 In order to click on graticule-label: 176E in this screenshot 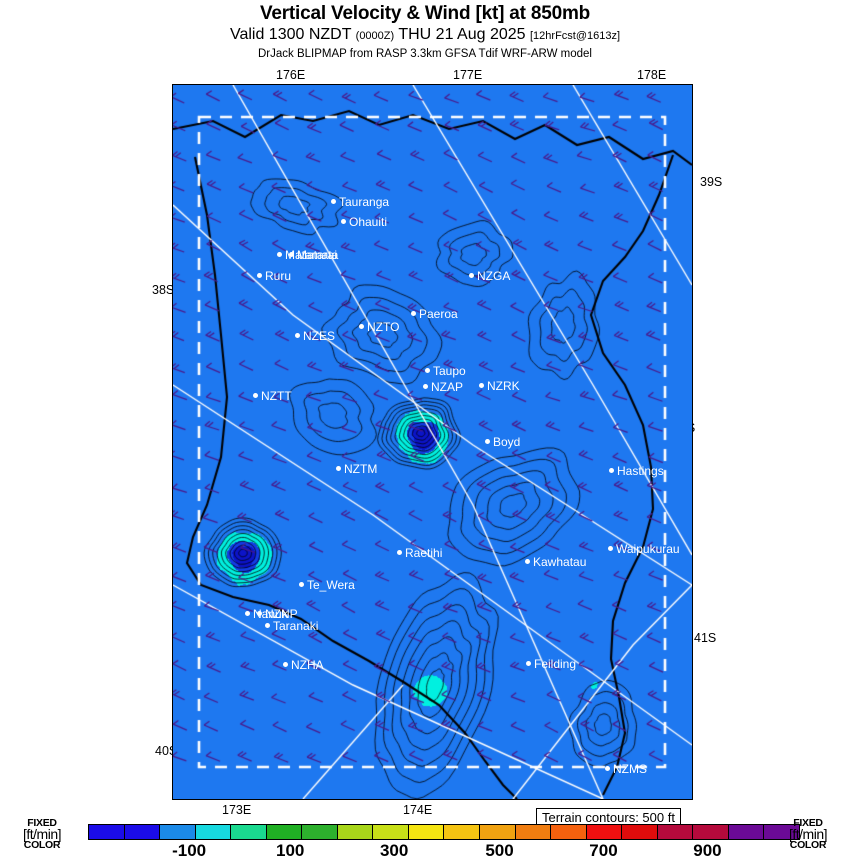, I will do `click(291, 75)`.